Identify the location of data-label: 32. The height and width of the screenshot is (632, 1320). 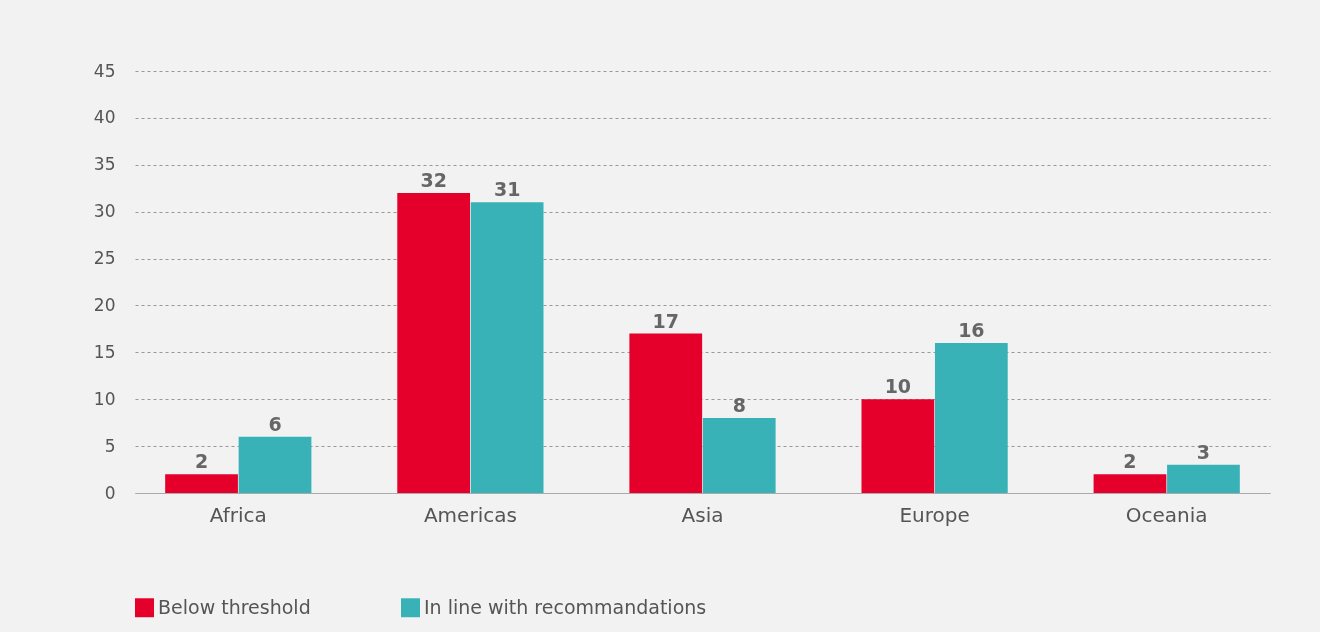
(433, 179).